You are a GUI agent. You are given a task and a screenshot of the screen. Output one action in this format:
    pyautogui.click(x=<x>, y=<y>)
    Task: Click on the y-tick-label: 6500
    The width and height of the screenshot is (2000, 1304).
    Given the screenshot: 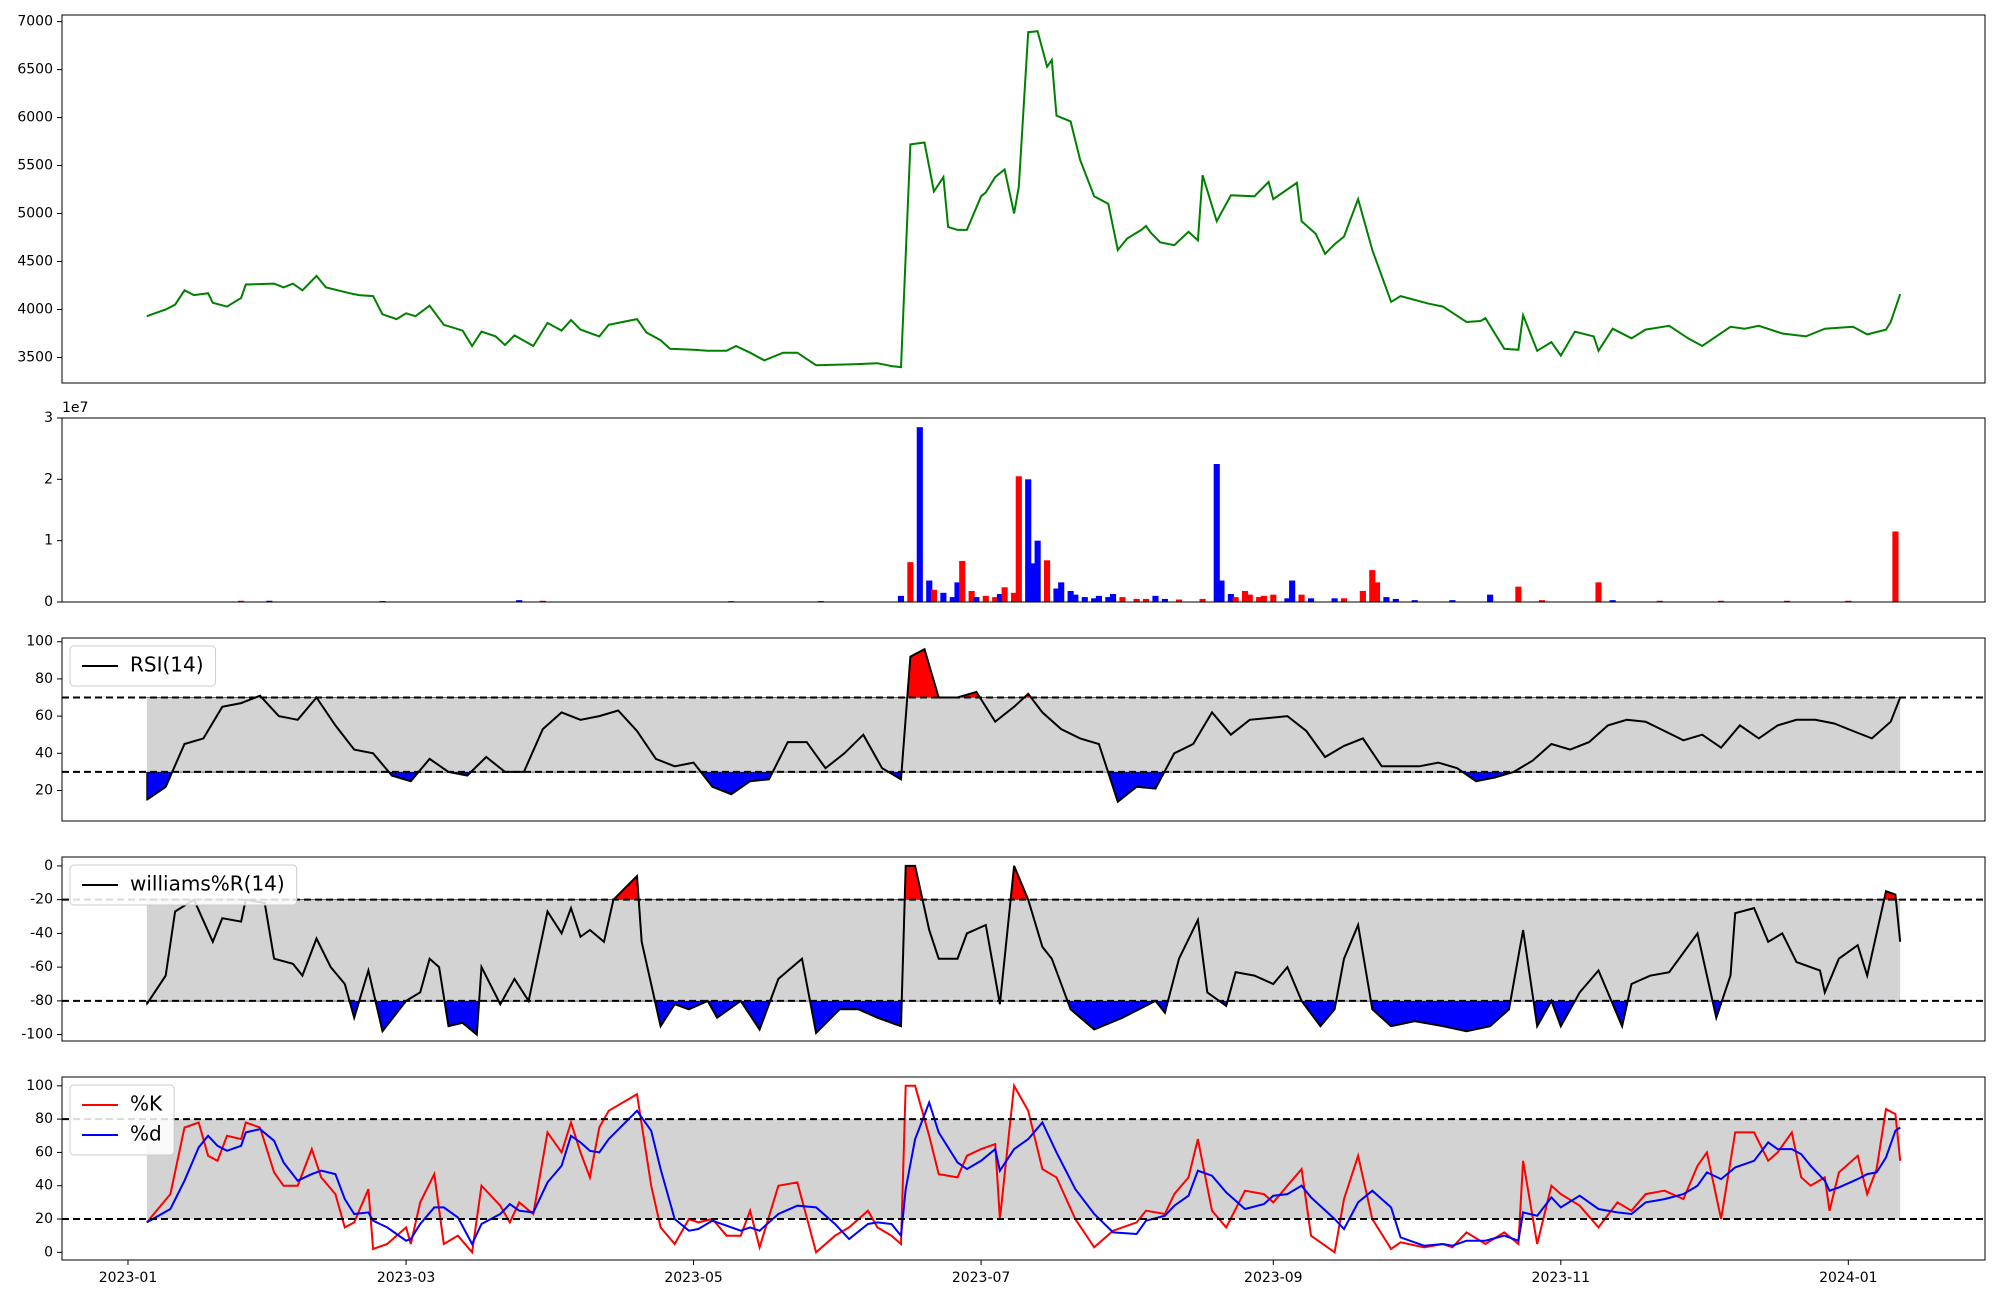 What is the action you would take?
    pyautogui.click(x=35, y=70)
    